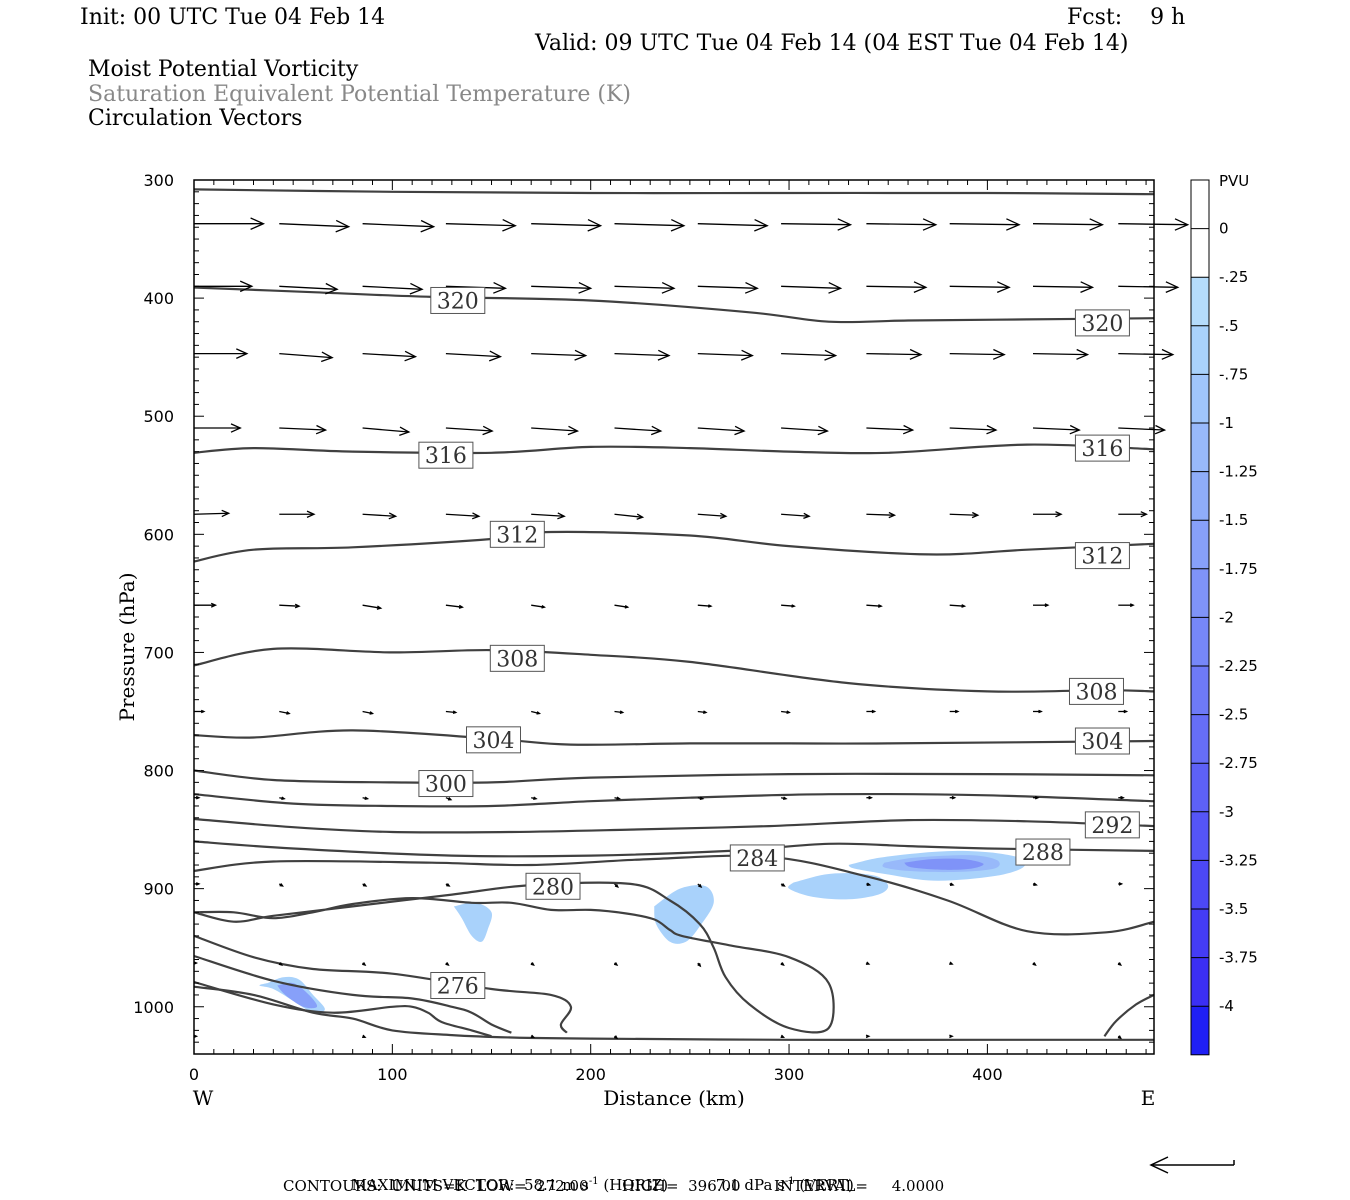  Describe the element at coordinates (1226, 1006) in the screenshot. I see `colorbar-level-label: -4` at that location.